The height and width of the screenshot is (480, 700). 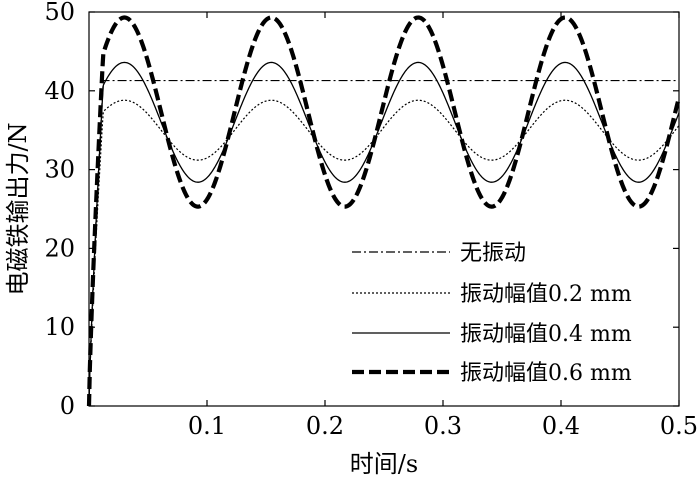 I want to click on x-tick-label: 0.5, so click(x=679, y=426).